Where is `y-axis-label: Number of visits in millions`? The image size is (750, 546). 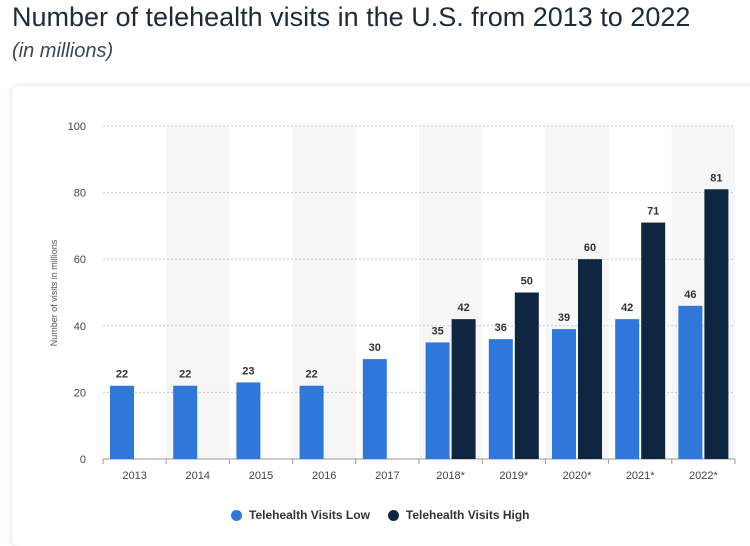 y-axis-label: Number of visits in millions is located at coordinates (54, 292).